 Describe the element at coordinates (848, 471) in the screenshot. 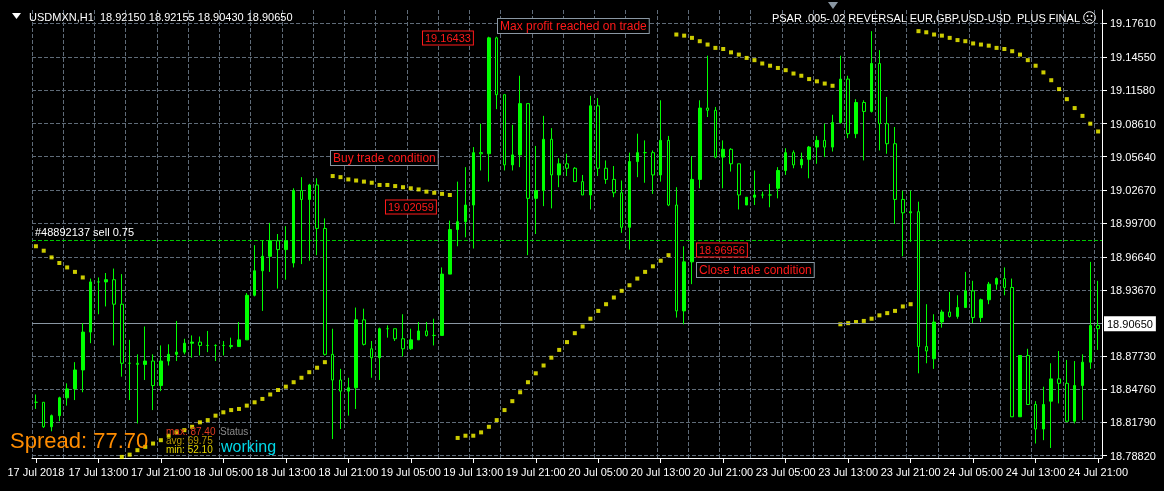

I see `x-tick-label: 23 Jul 13:00` at that location.